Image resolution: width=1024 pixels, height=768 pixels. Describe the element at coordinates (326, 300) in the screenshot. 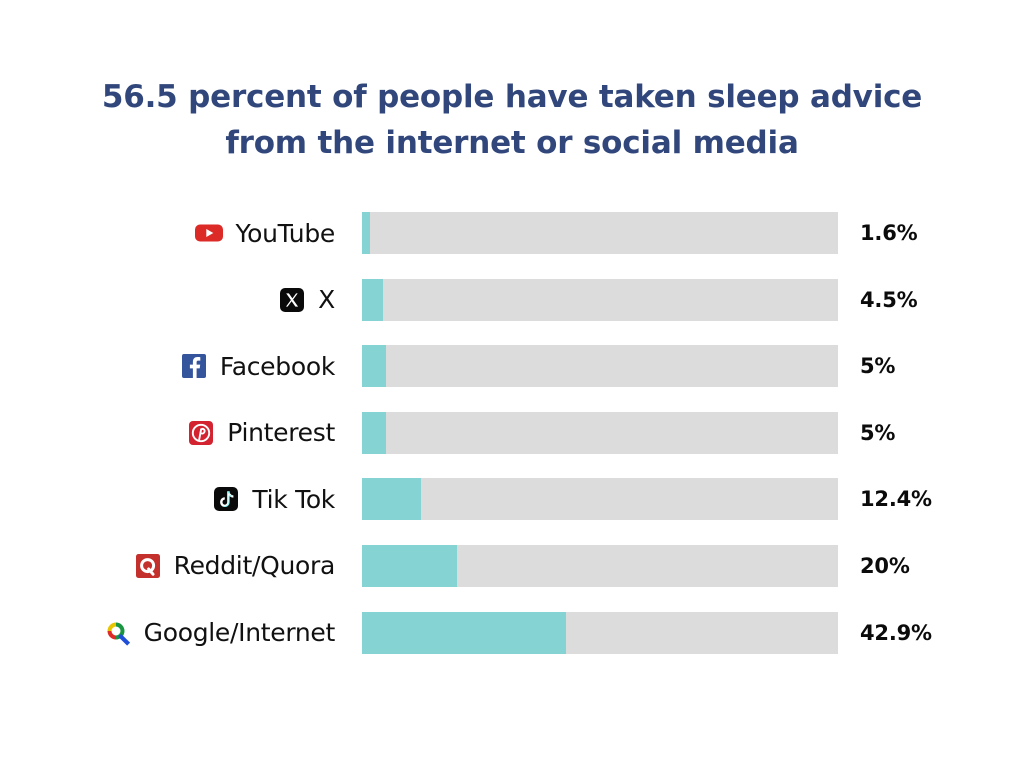

I see `bar-label-text: X` at that location.